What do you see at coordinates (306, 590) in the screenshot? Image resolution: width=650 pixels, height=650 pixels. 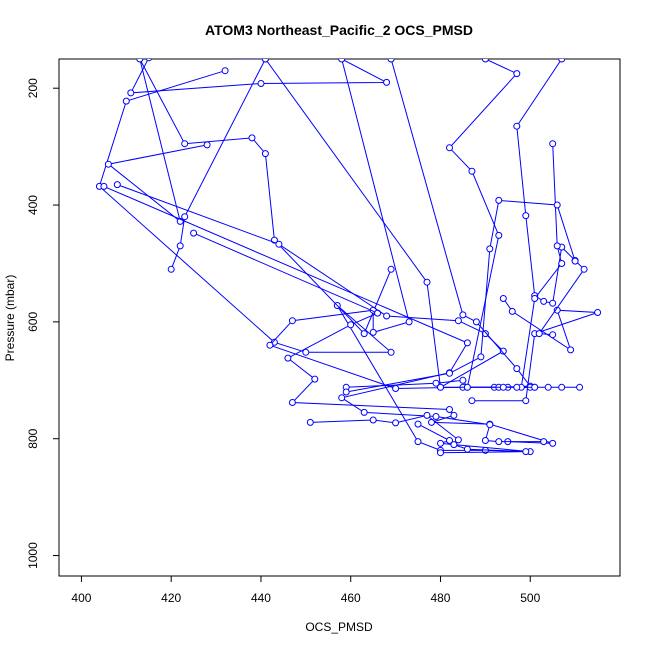 I see `x-axis: 400 420 440 460 480 500` at bounding box center [306, 590].